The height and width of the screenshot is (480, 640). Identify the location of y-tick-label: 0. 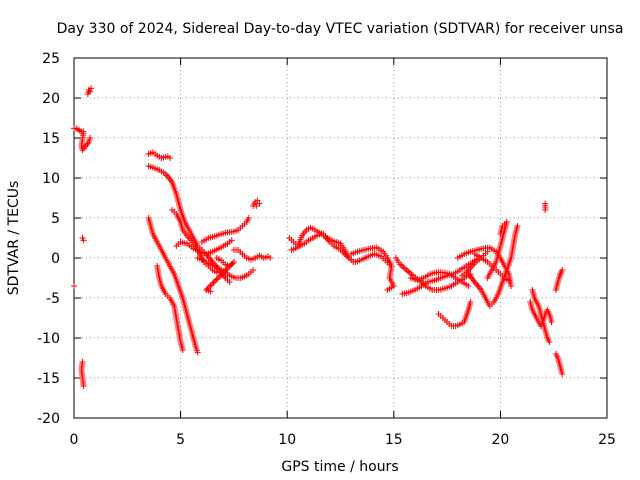
(55, 259).